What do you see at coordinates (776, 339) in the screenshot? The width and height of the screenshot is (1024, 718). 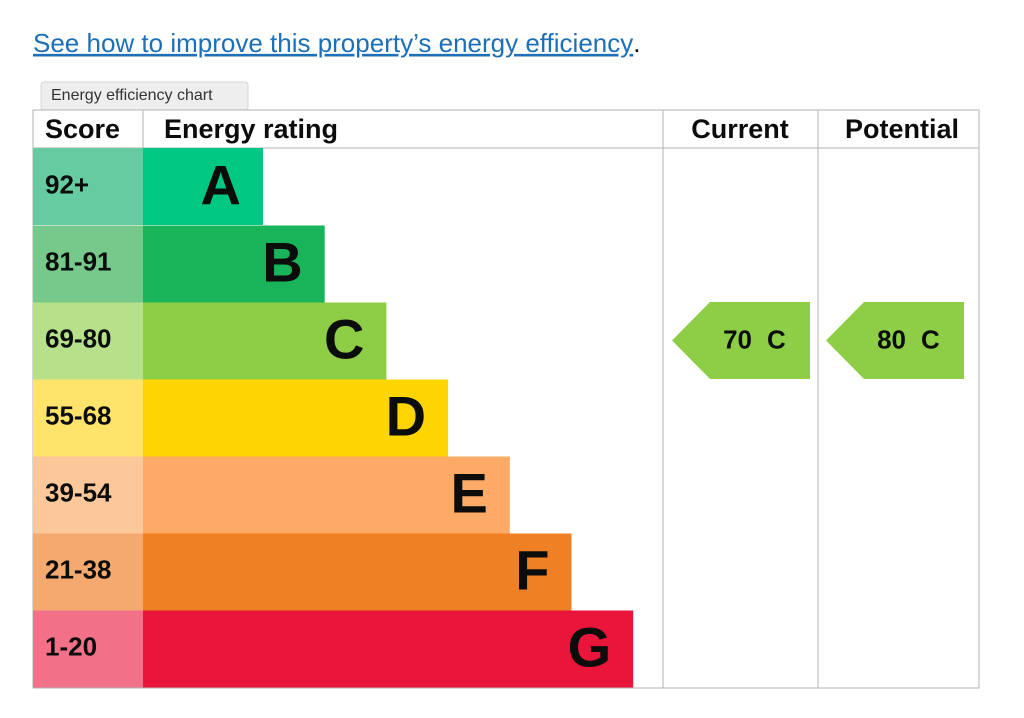 I see `current-rating: C` at bounding box center [776, 339].